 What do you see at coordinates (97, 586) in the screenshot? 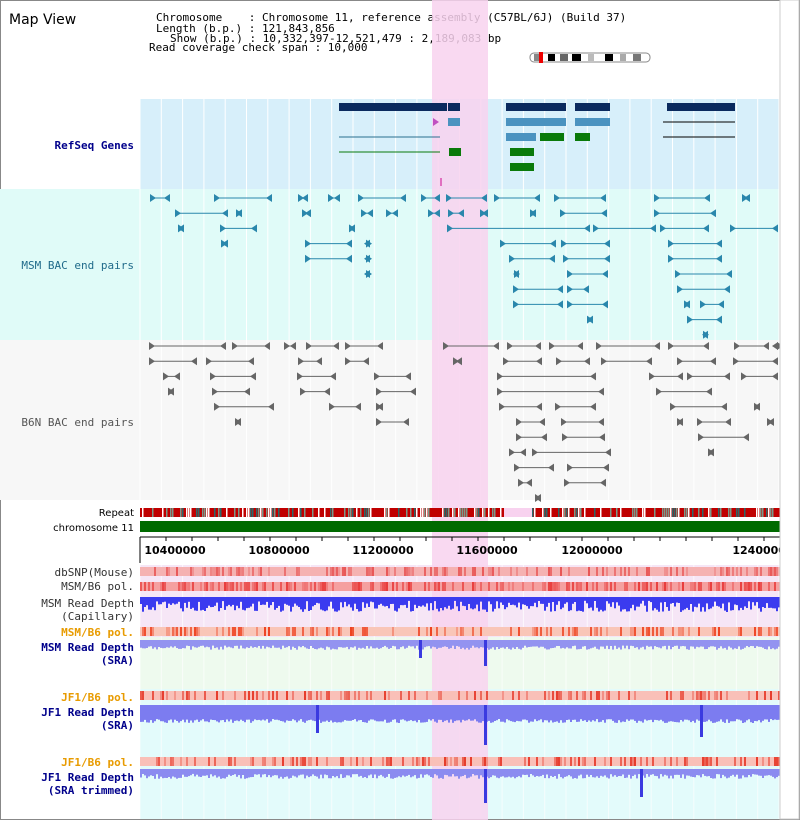
I see `track-label-msm-b6-pol-1: MSM/B6 pol.` at bounding box center [97, 586].